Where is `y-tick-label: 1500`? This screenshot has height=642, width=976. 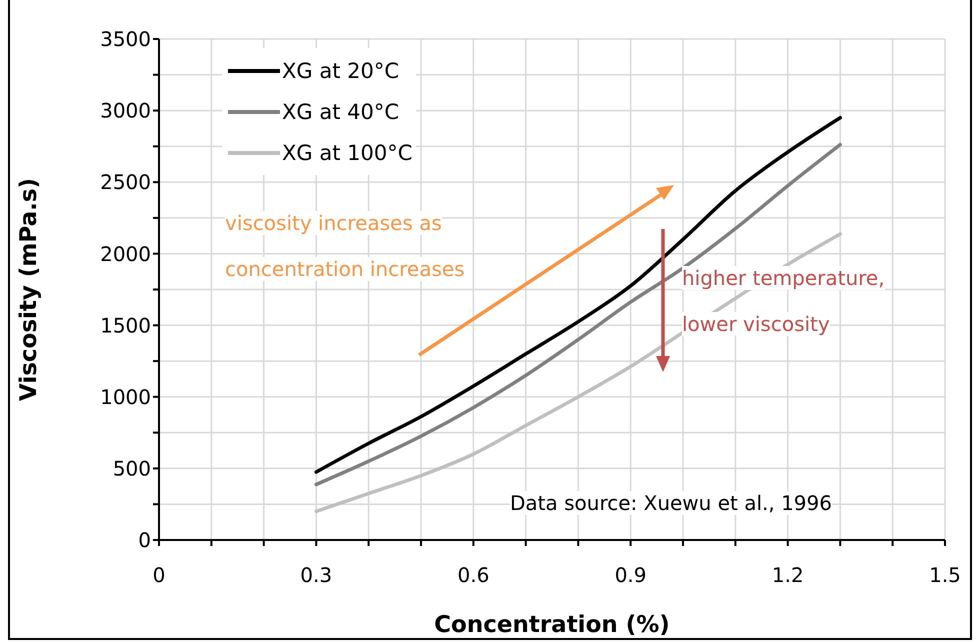
y-tick-label: 1500 is located at coordinates (125, 325).